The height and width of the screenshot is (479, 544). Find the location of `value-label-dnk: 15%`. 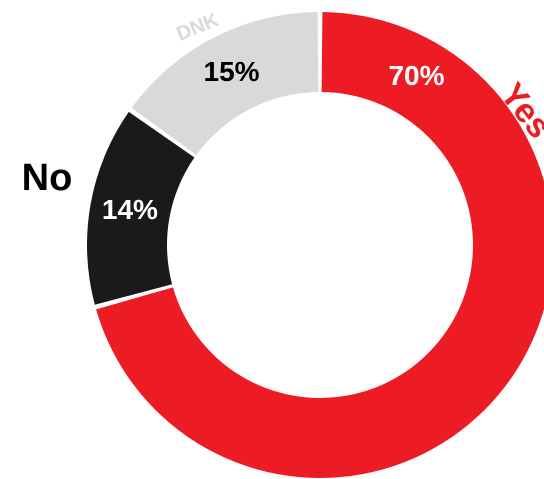

value-label-dnk: 15% is located at coordinates (232, 71).